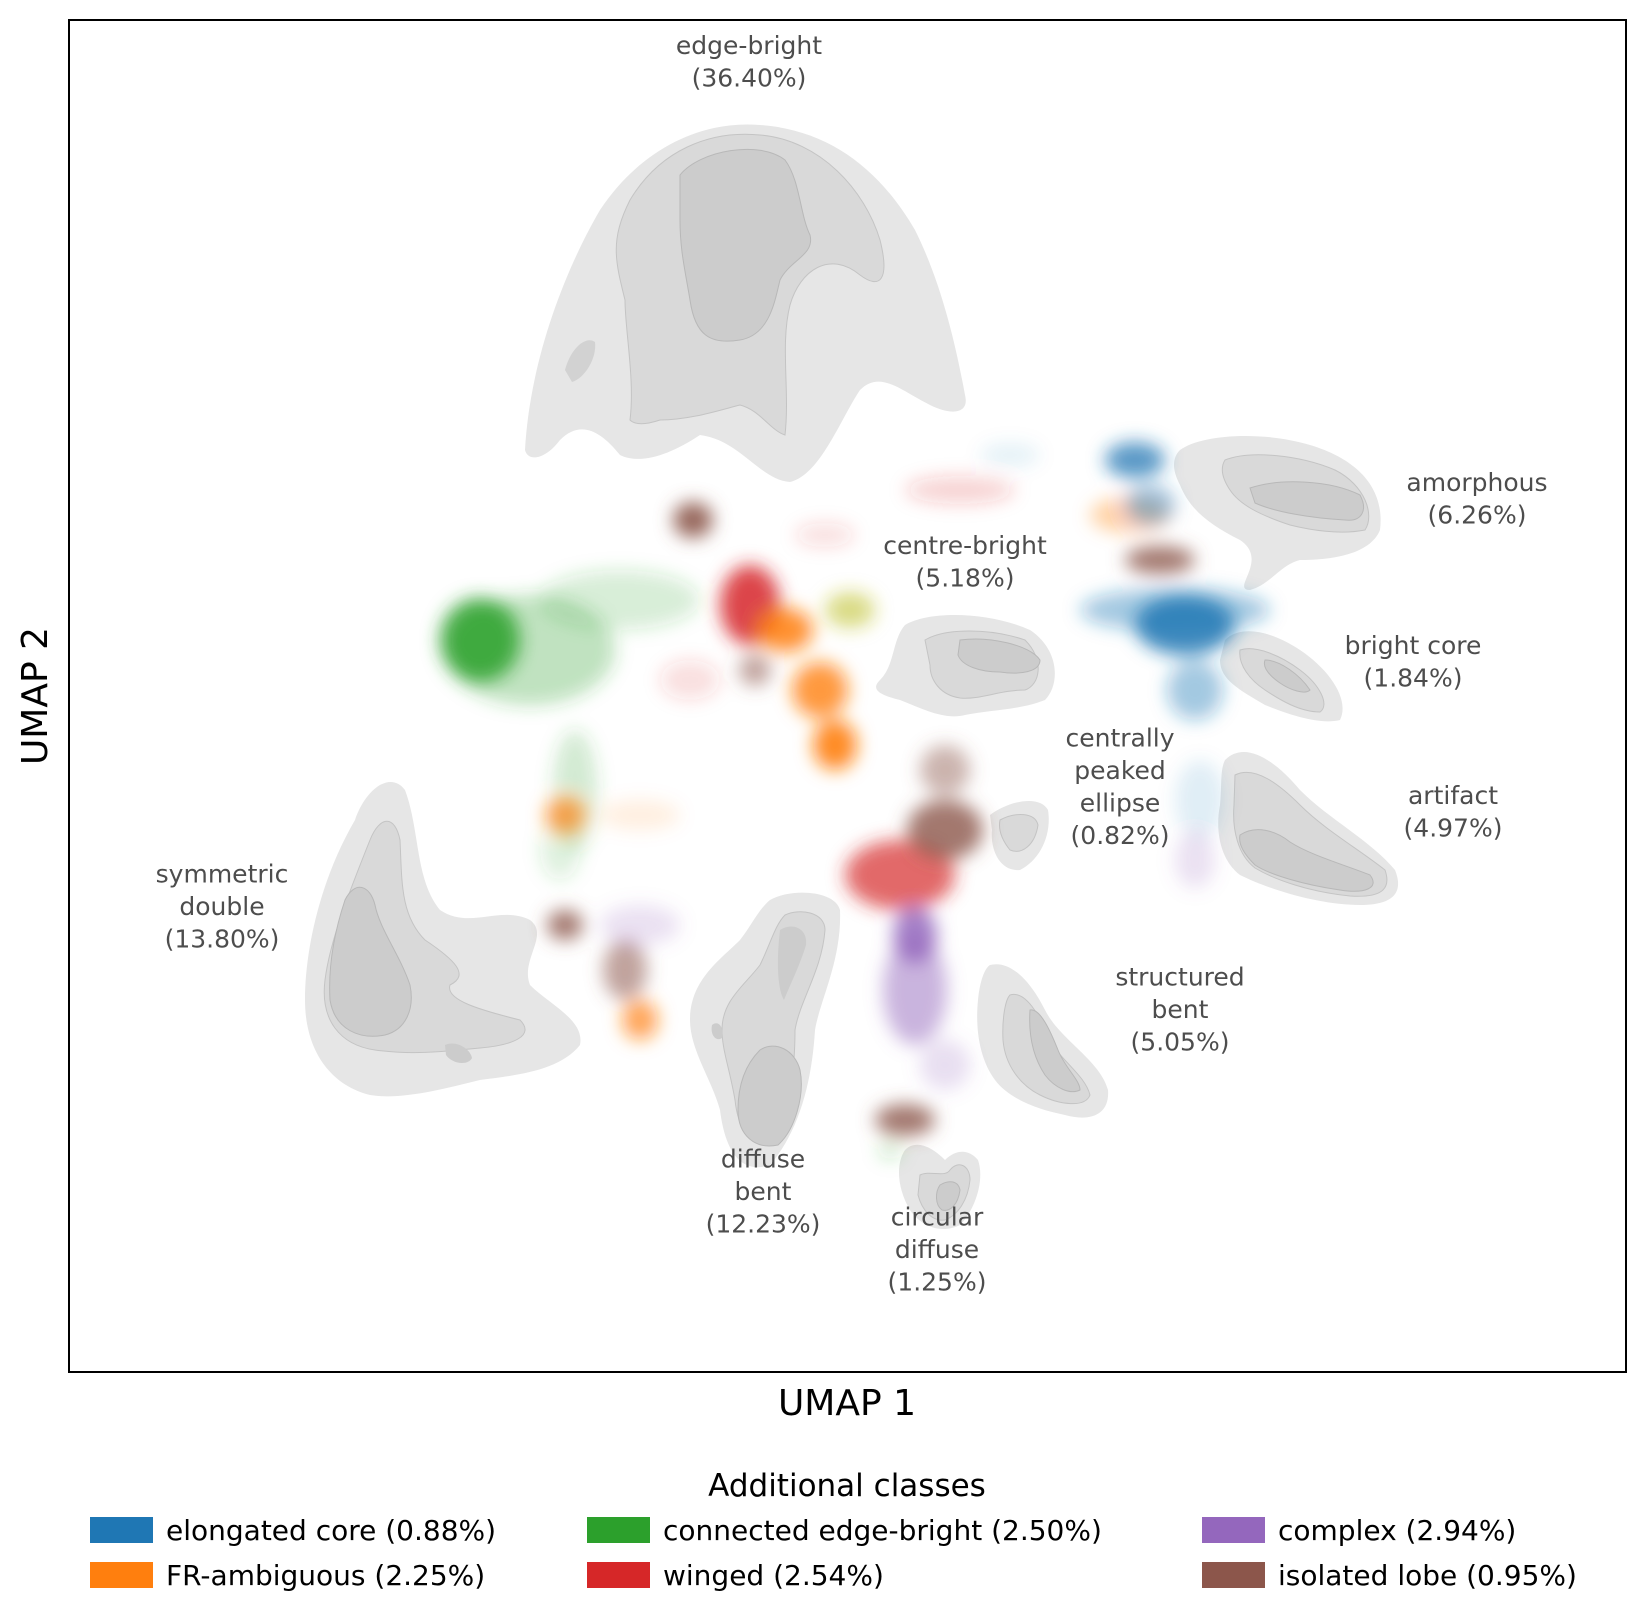 This screenshot has width=1639, height=1620. What do you see at coordinates (749, 45) in the screenshot?
I see `cluster-label-line: edge-bright` at bounding box center [749, 45].